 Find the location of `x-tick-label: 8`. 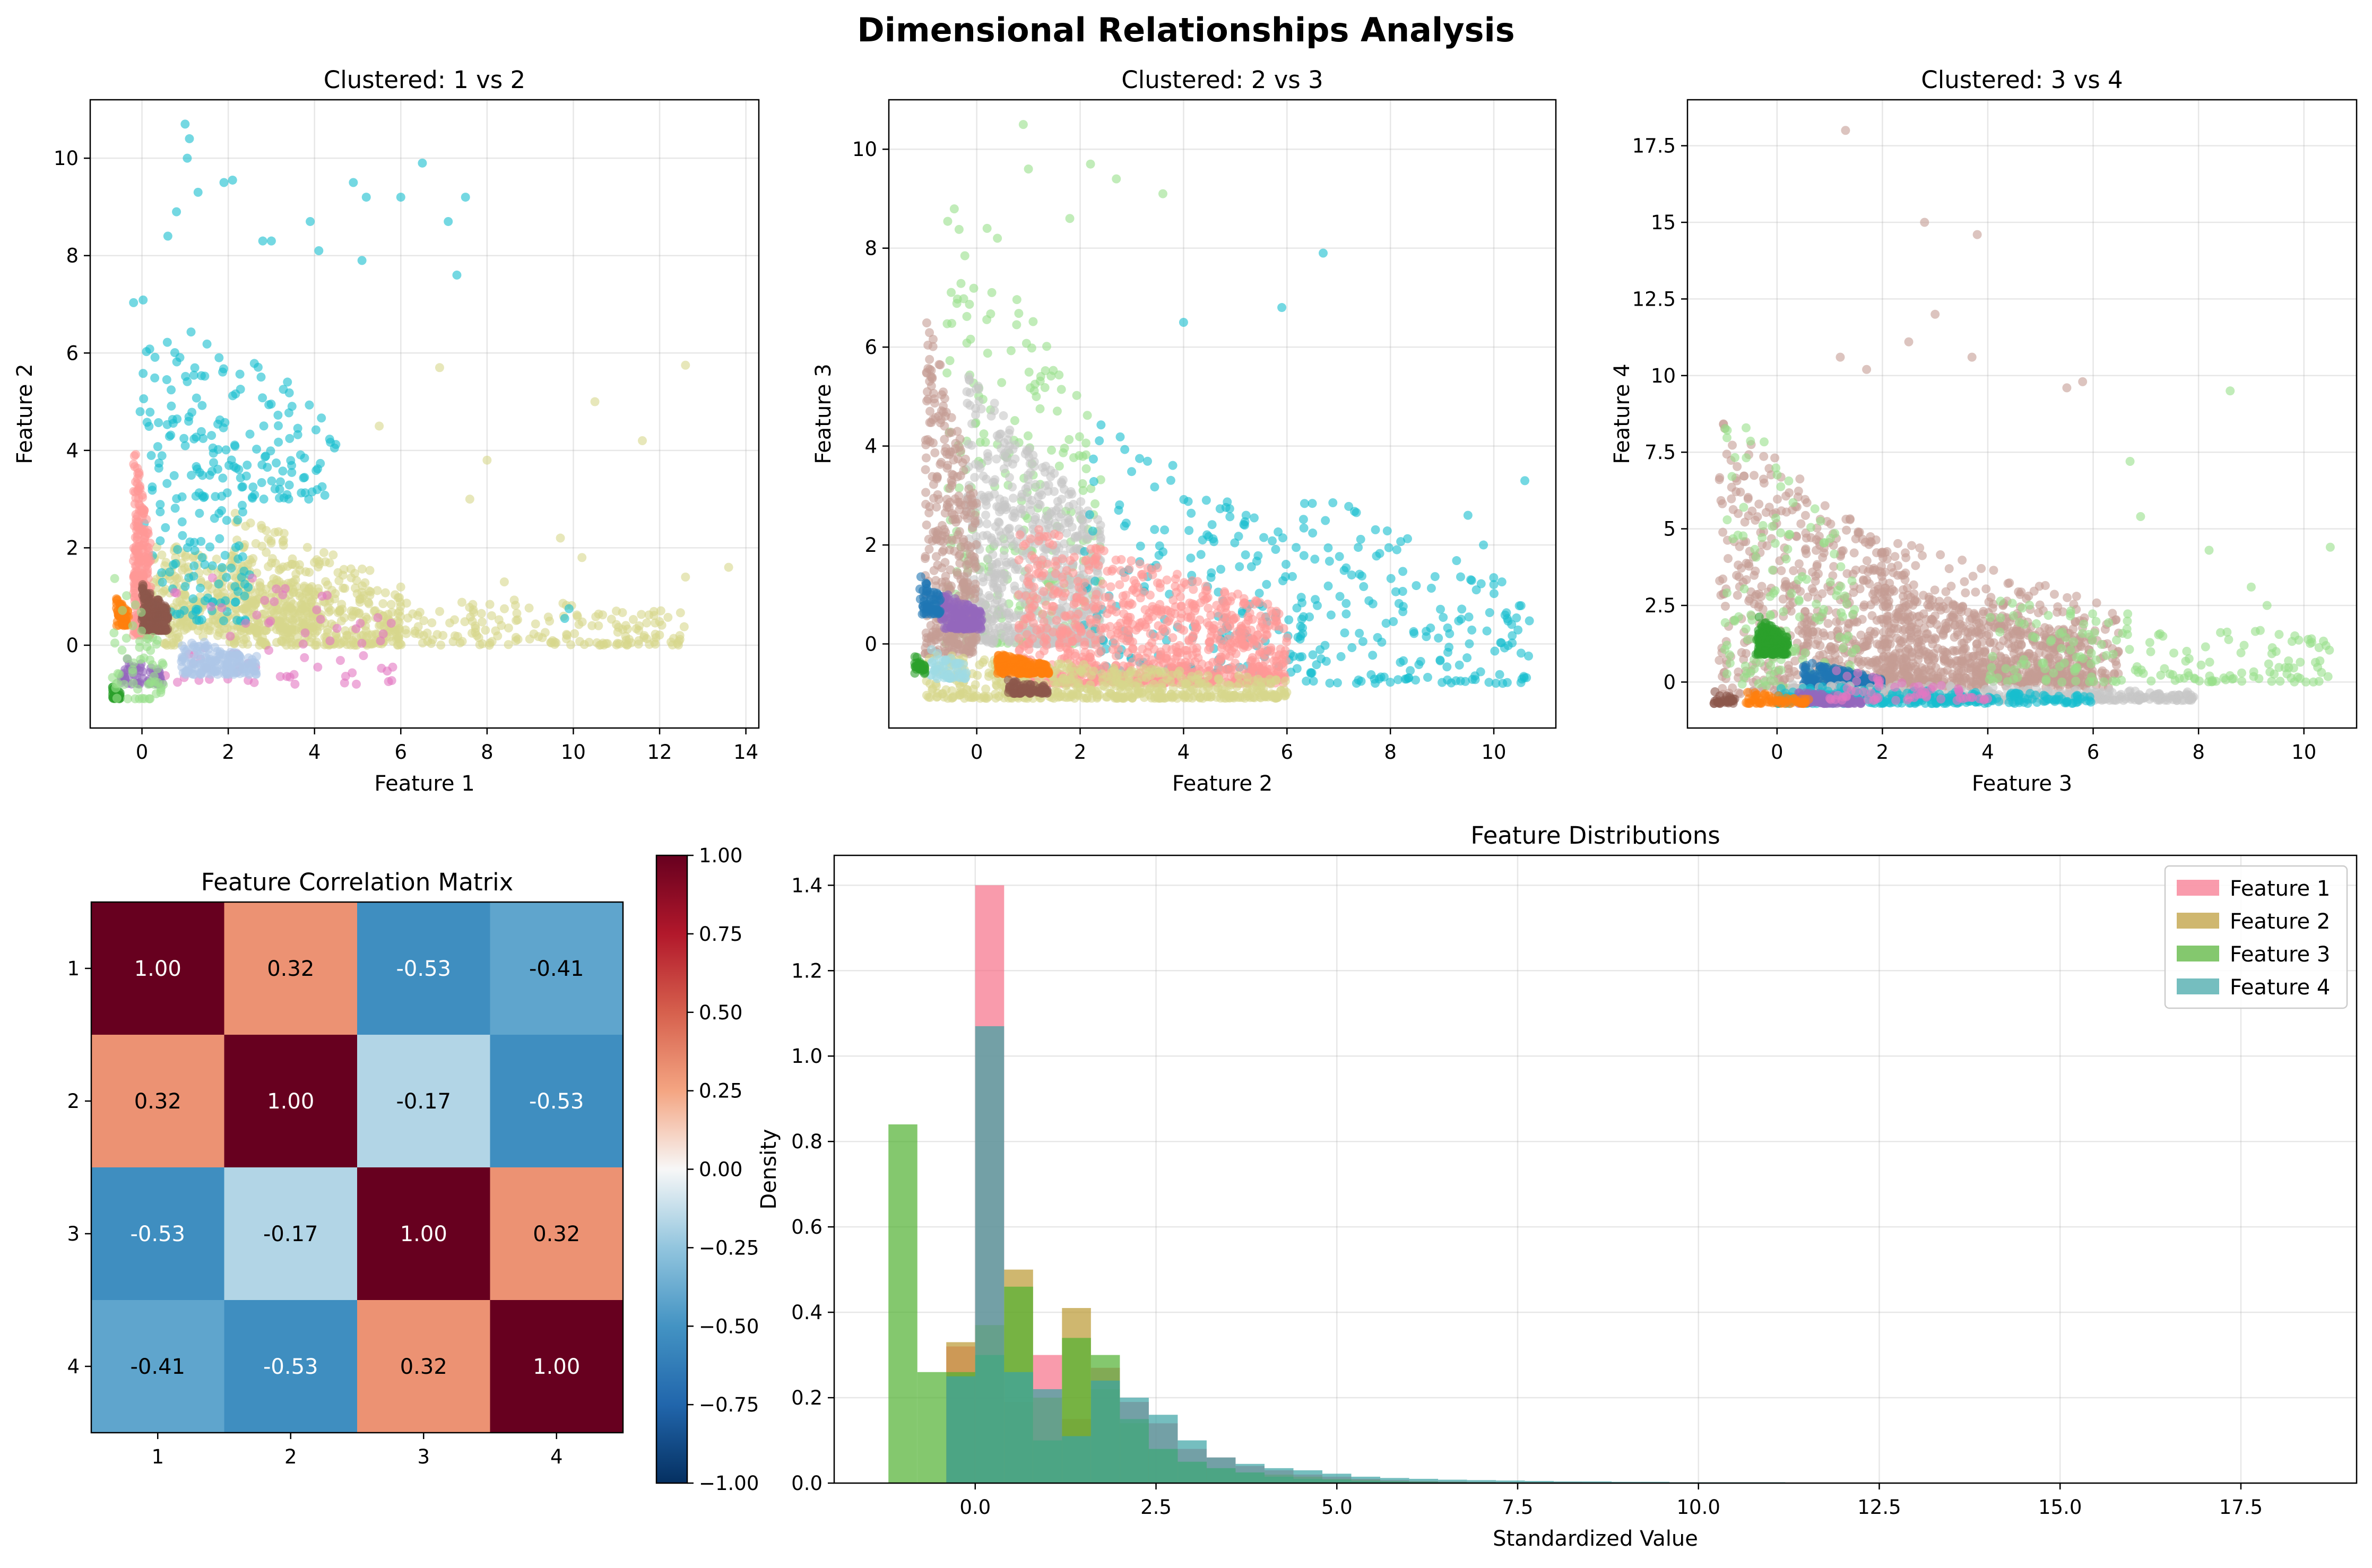

x-tick-label: 8 is located at coordinates (487, 752).